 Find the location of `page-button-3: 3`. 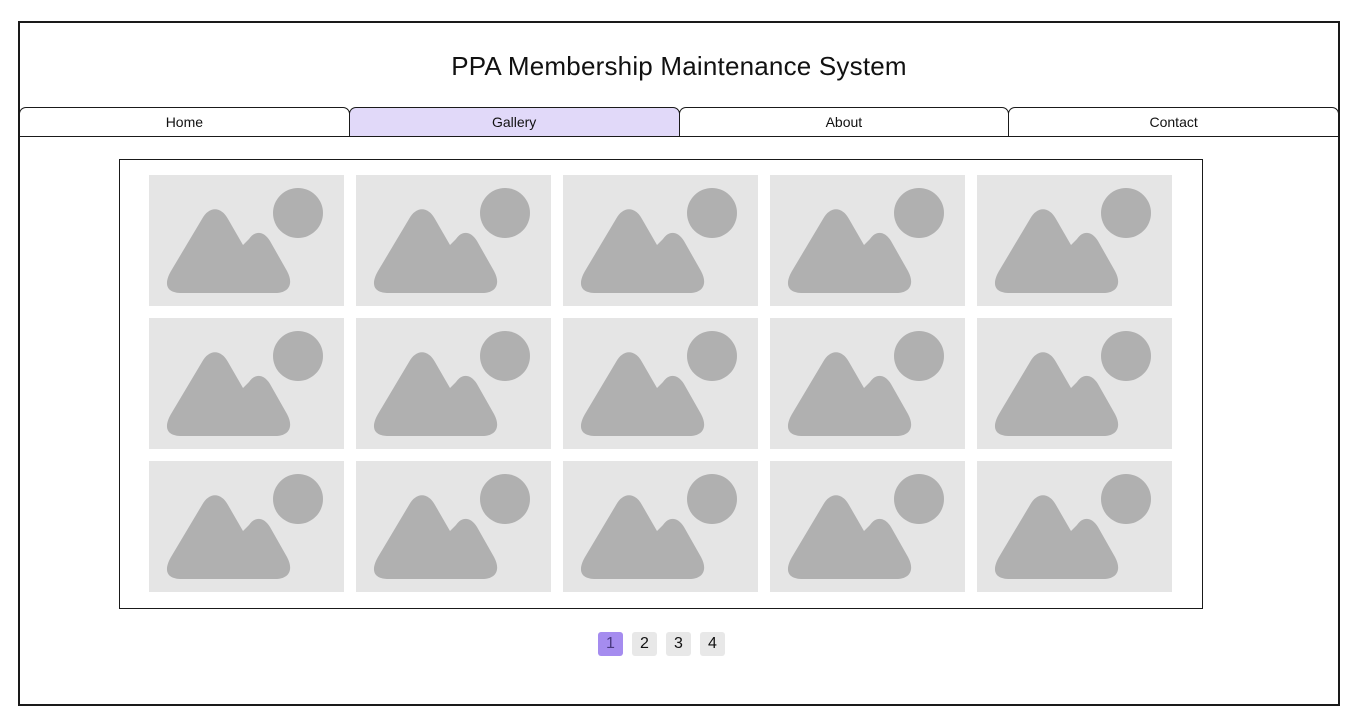

page-button-3: 3 is located at coordinates (678, 644).